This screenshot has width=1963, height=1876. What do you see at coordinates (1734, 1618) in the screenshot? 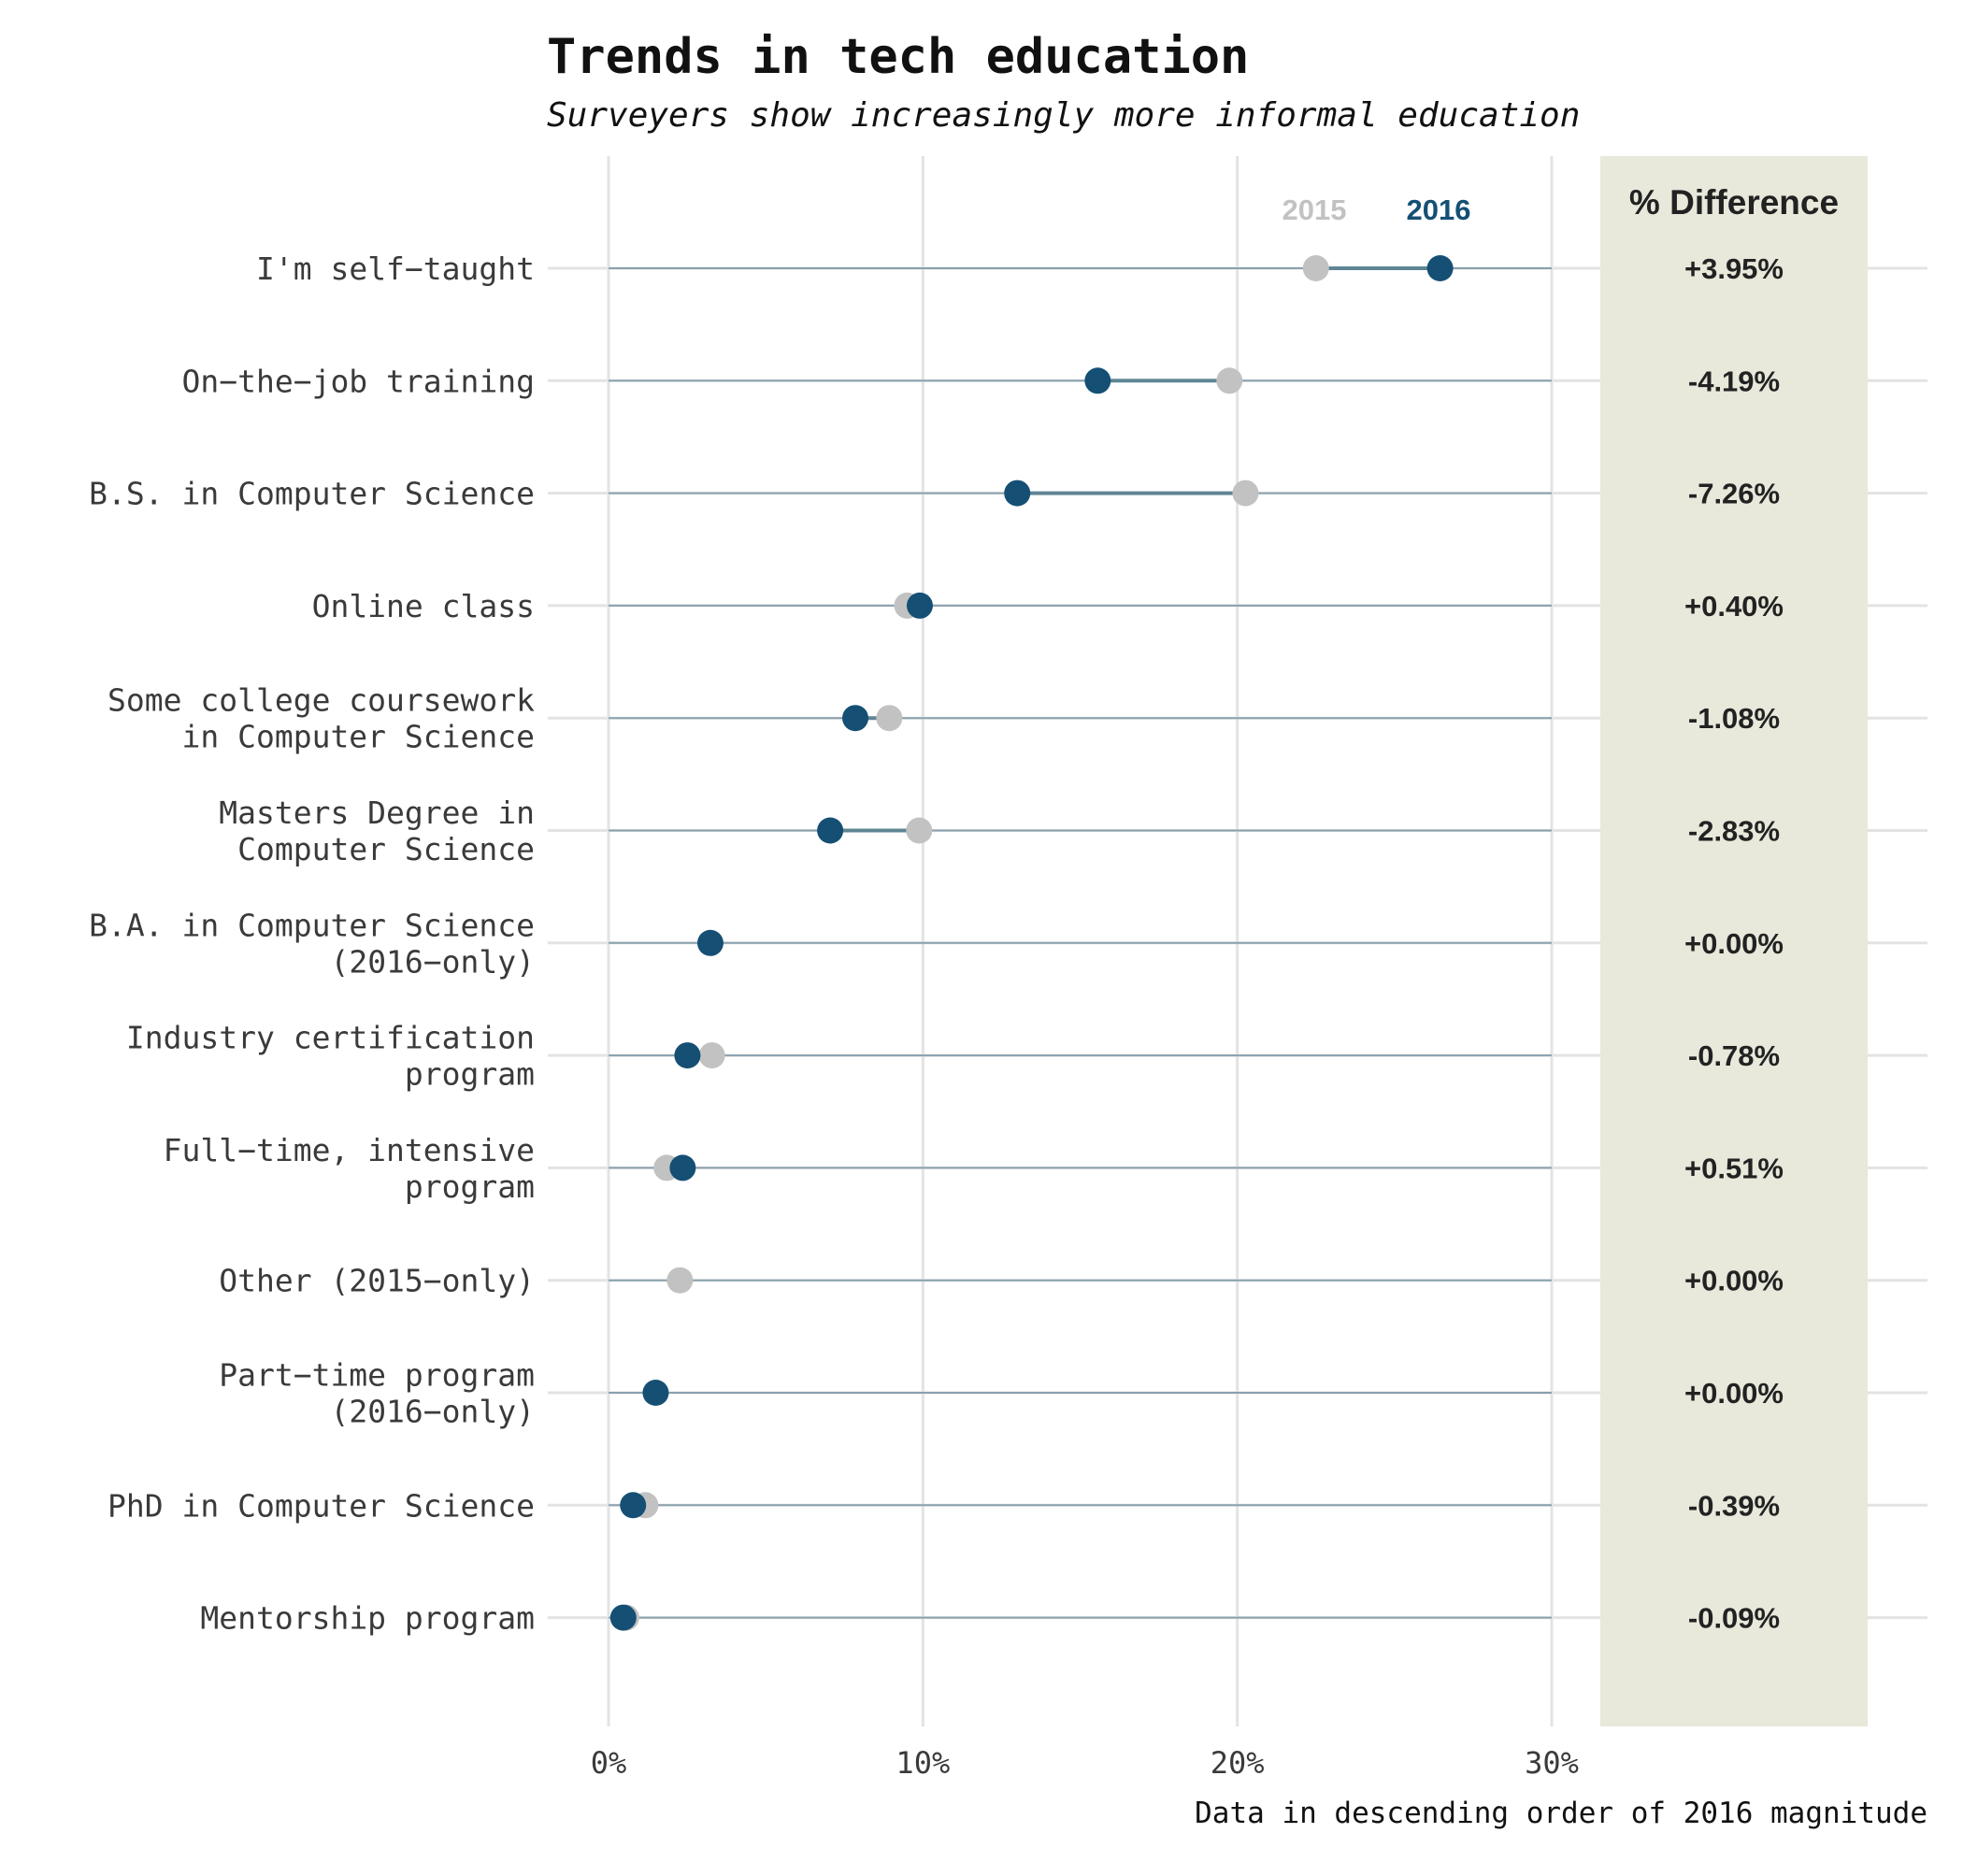
I see `difference-value: -0.09%` at bounding box center [1734, 1618].